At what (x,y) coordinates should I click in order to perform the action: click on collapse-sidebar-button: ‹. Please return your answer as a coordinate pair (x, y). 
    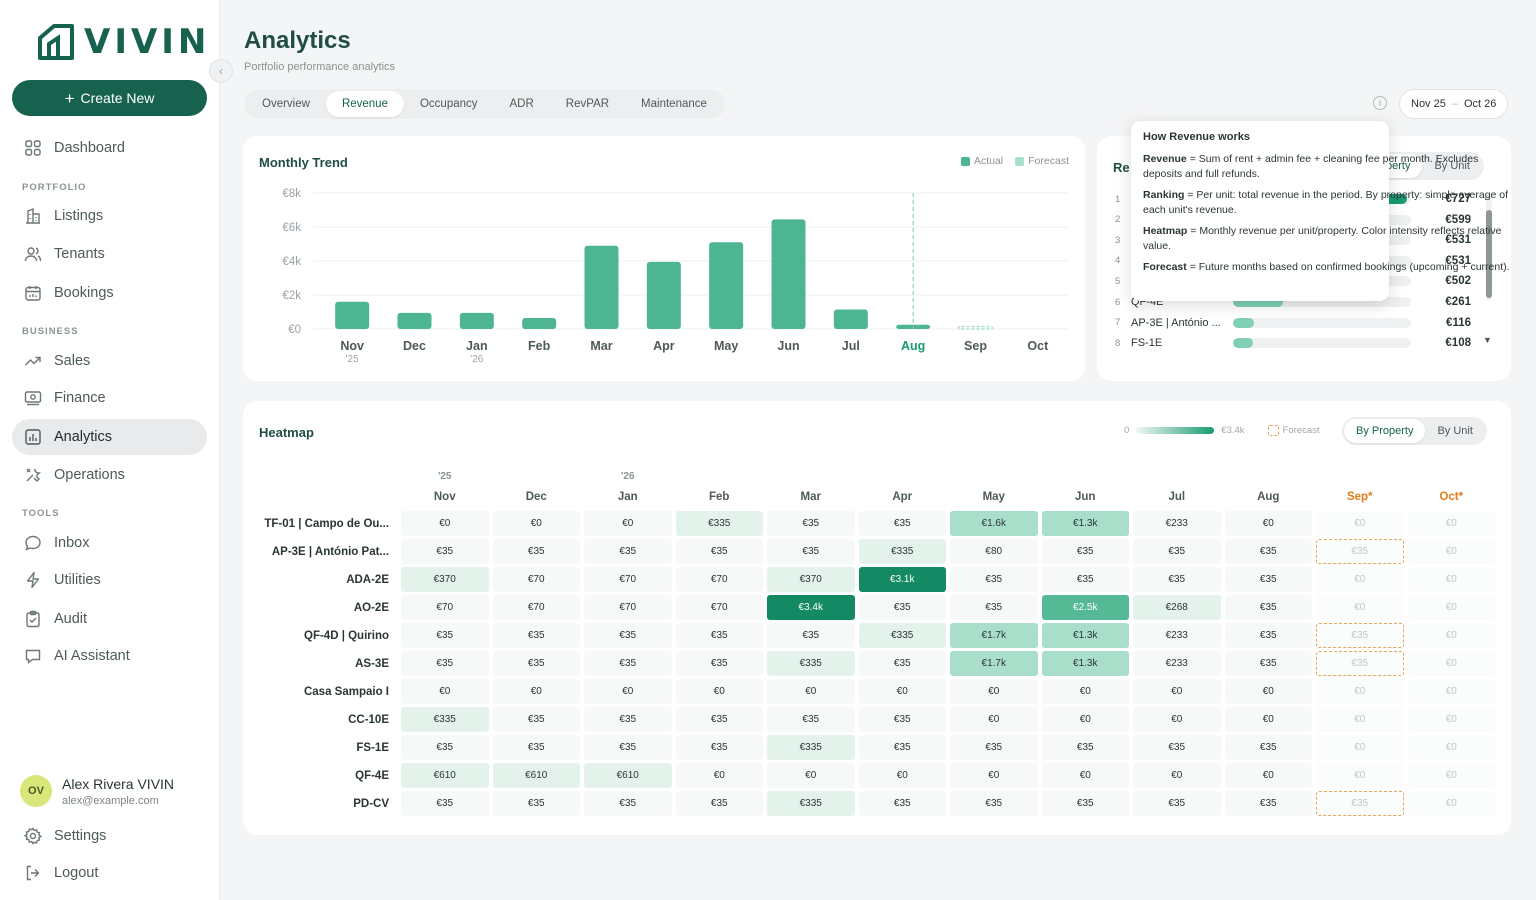
    Looking at the image, I should click on (221, 71).